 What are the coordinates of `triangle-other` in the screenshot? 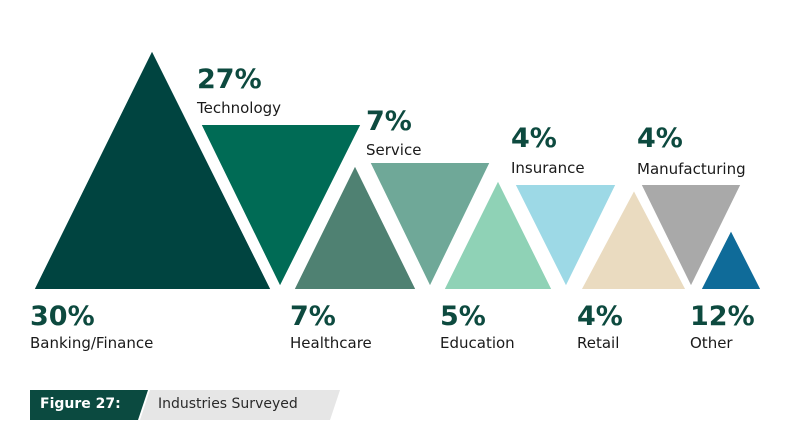 It's located at (731, 256).